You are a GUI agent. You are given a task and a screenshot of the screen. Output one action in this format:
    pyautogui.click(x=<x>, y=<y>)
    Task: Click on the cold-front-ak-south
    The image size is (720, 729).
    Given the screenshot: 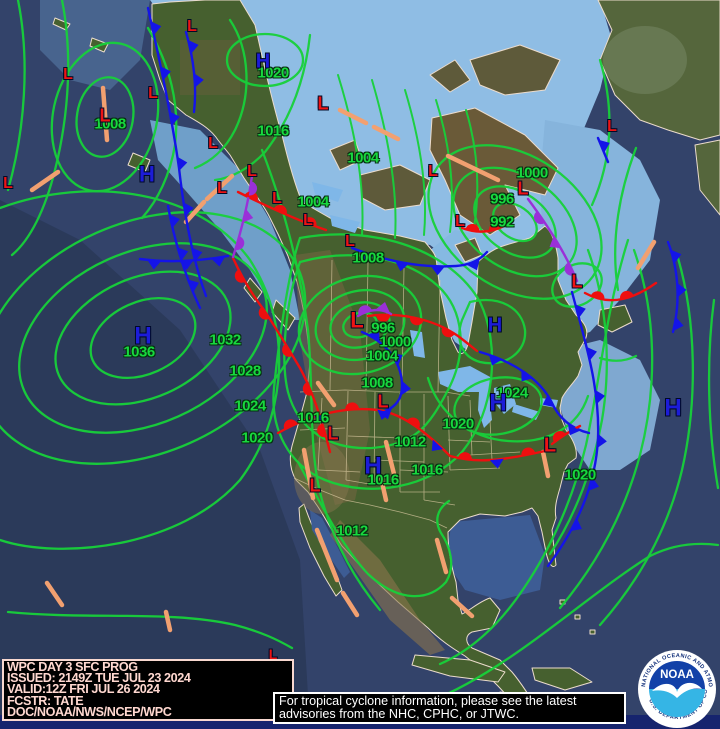 What is the action you would take?
    pyautogui.click(x=184, y=258)
    